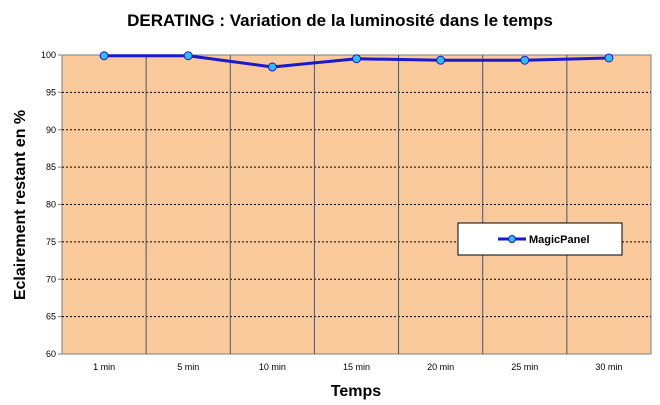 Image resolution: width=660 pixels, height=405 pixels. I want to click on y-tick-label: 95, so click(51, 92).